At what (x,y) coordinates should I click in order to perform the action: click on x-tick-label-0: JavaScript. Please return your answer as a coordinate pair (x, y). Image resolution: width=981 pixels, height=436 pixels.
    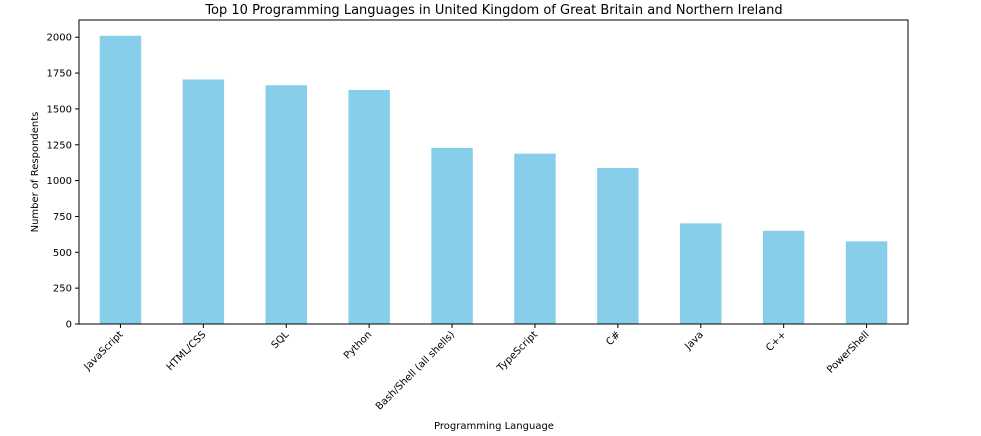
    Looking at the image, I should click on (104, 351).